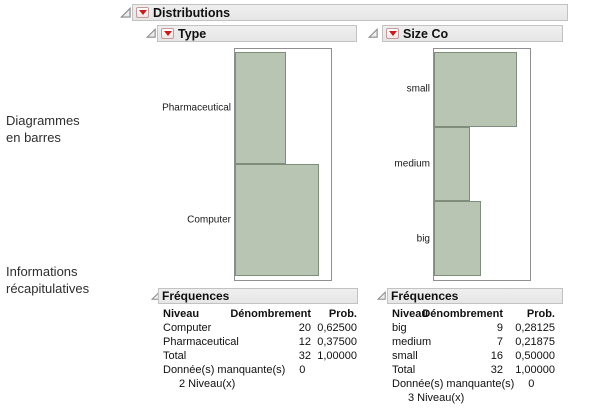 This screenshot has height=417, width=601. Describe the element at coordinates (373, 33) in the screenshot. I see `disclosure-triangle-size-co` at that location.